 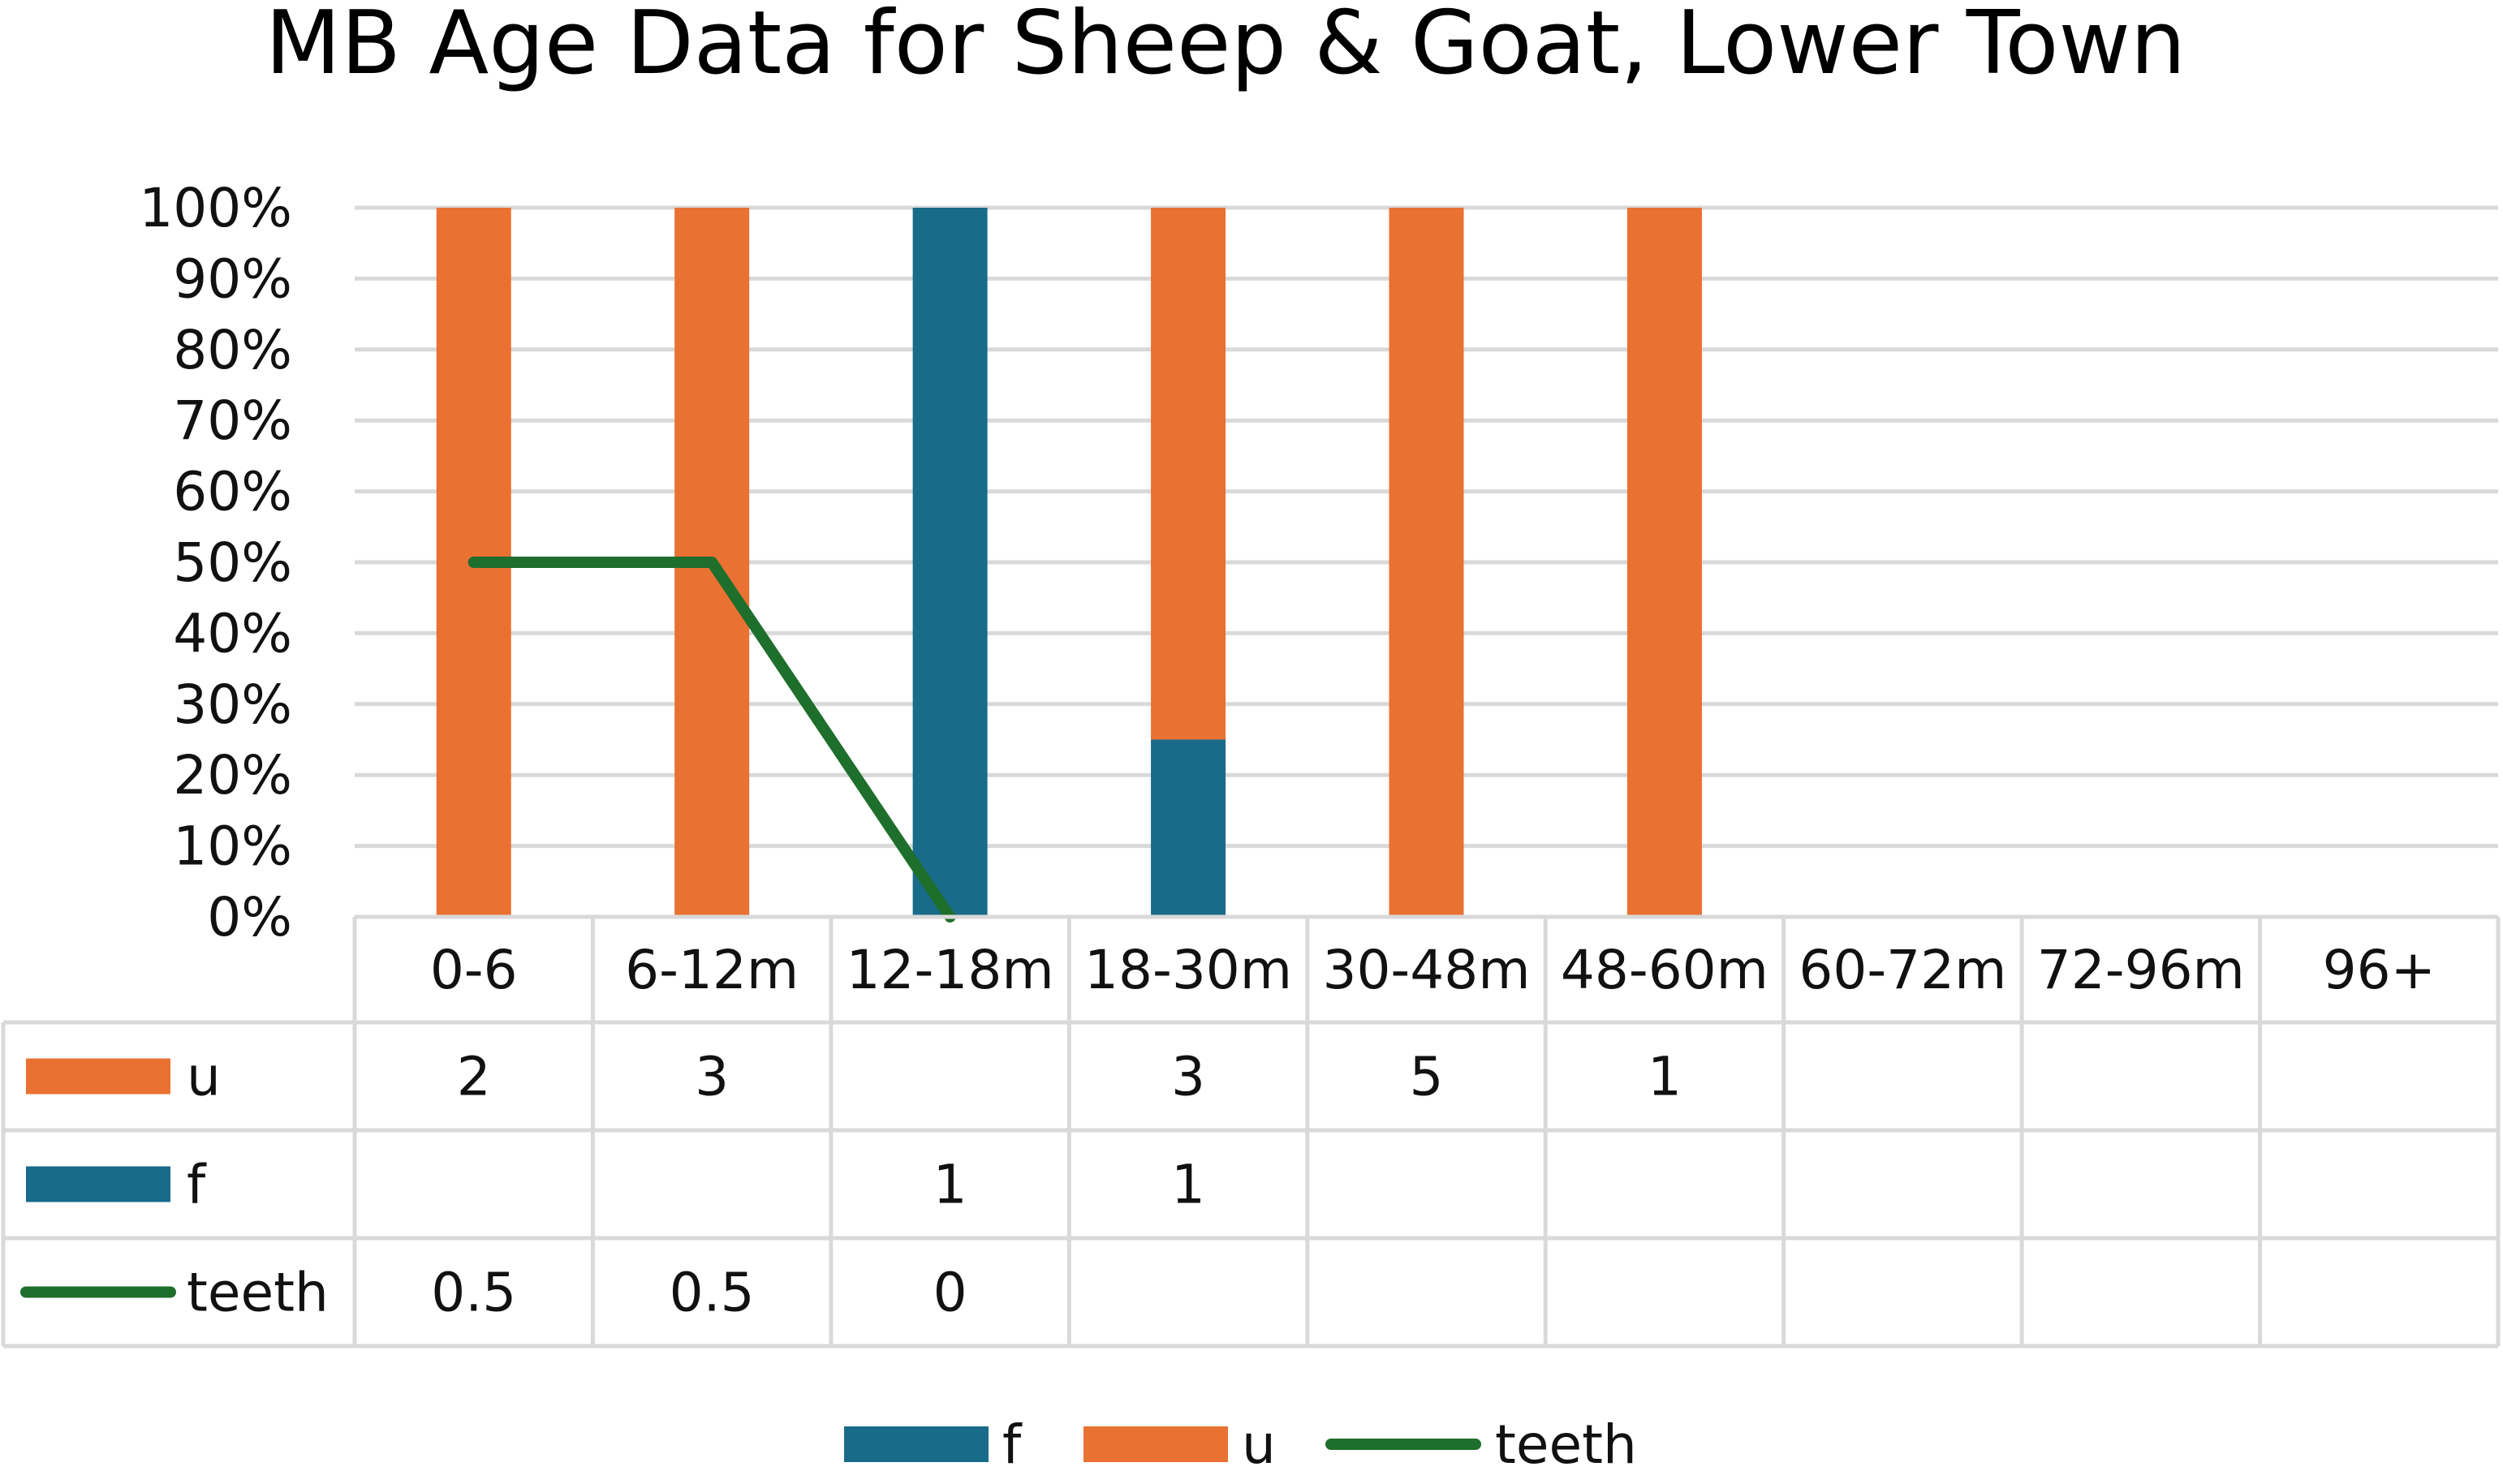 What do you see at coordinates (204, 1077) in the screenshot?
I see `row-label-u: u` at bounding box center [204, 1077].